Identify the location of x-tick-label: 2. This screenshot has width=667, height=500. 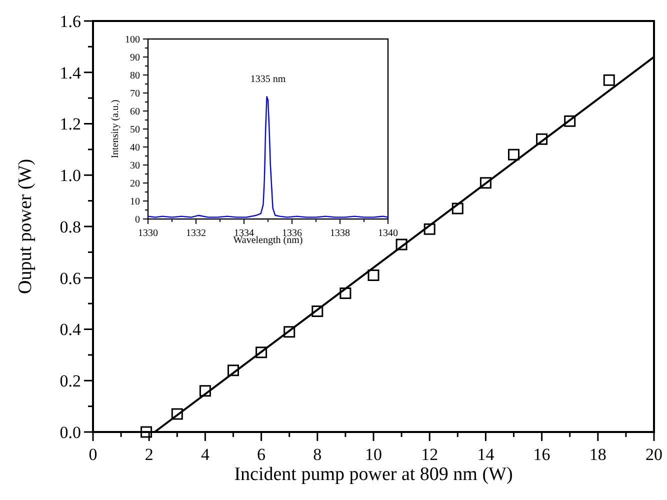
(149, 454).